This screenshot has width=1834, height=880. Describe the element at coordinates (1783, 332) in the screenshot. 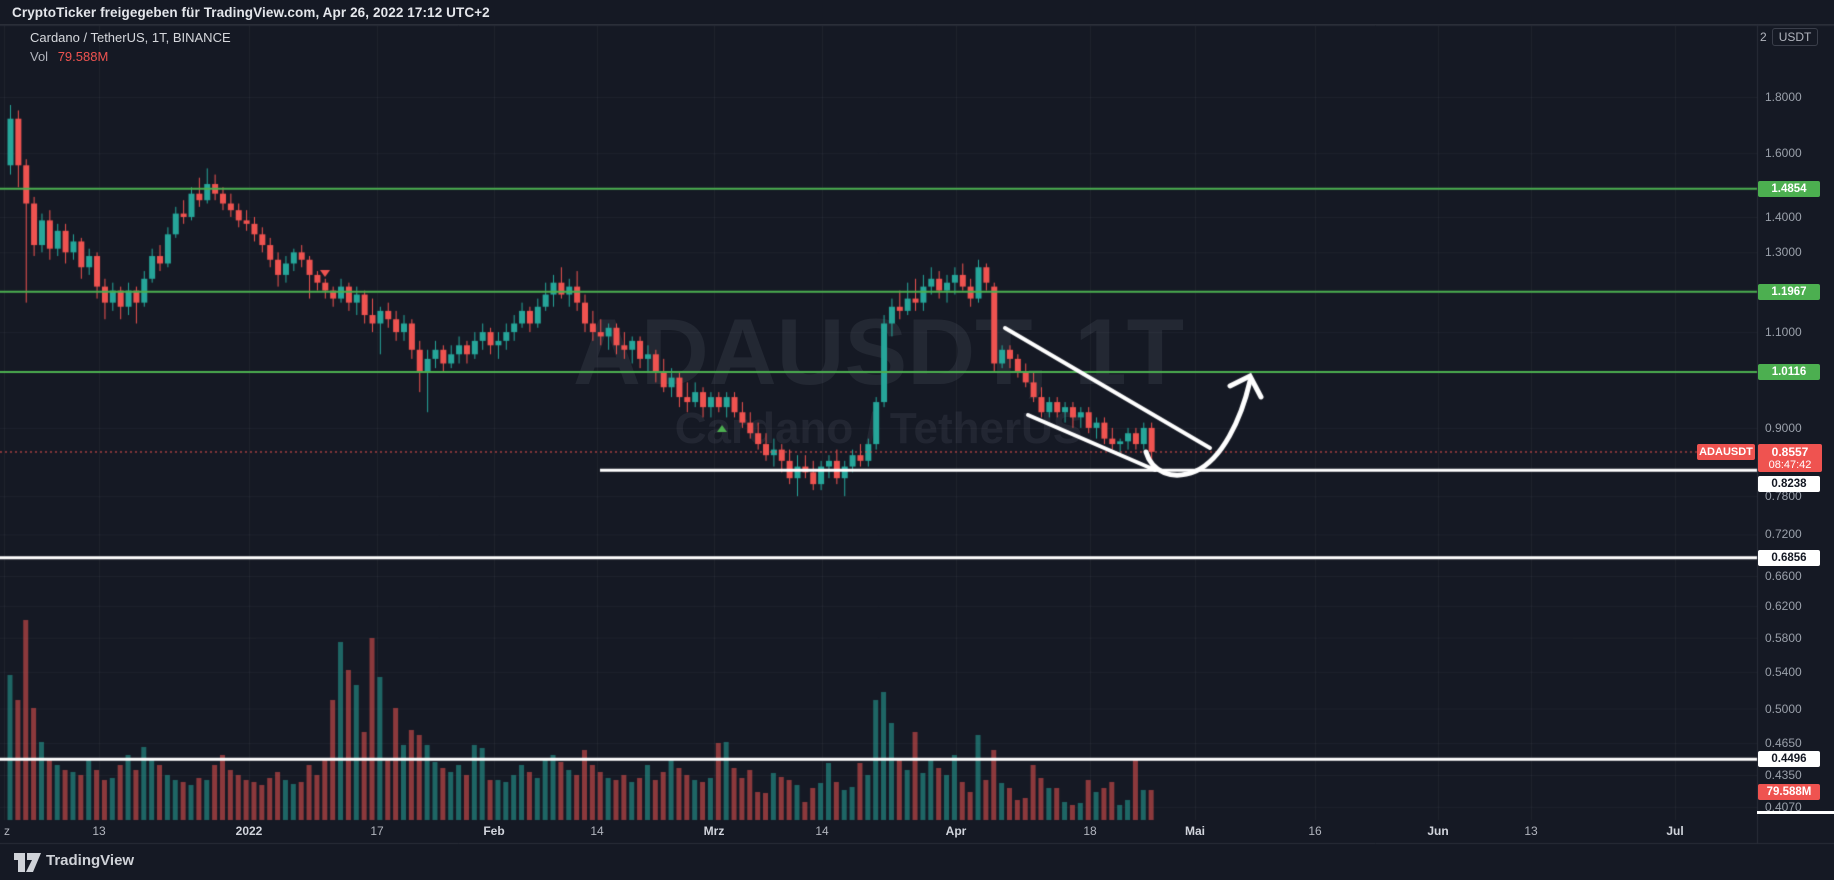

I see `price-tick-label: 1.1000` at that location.